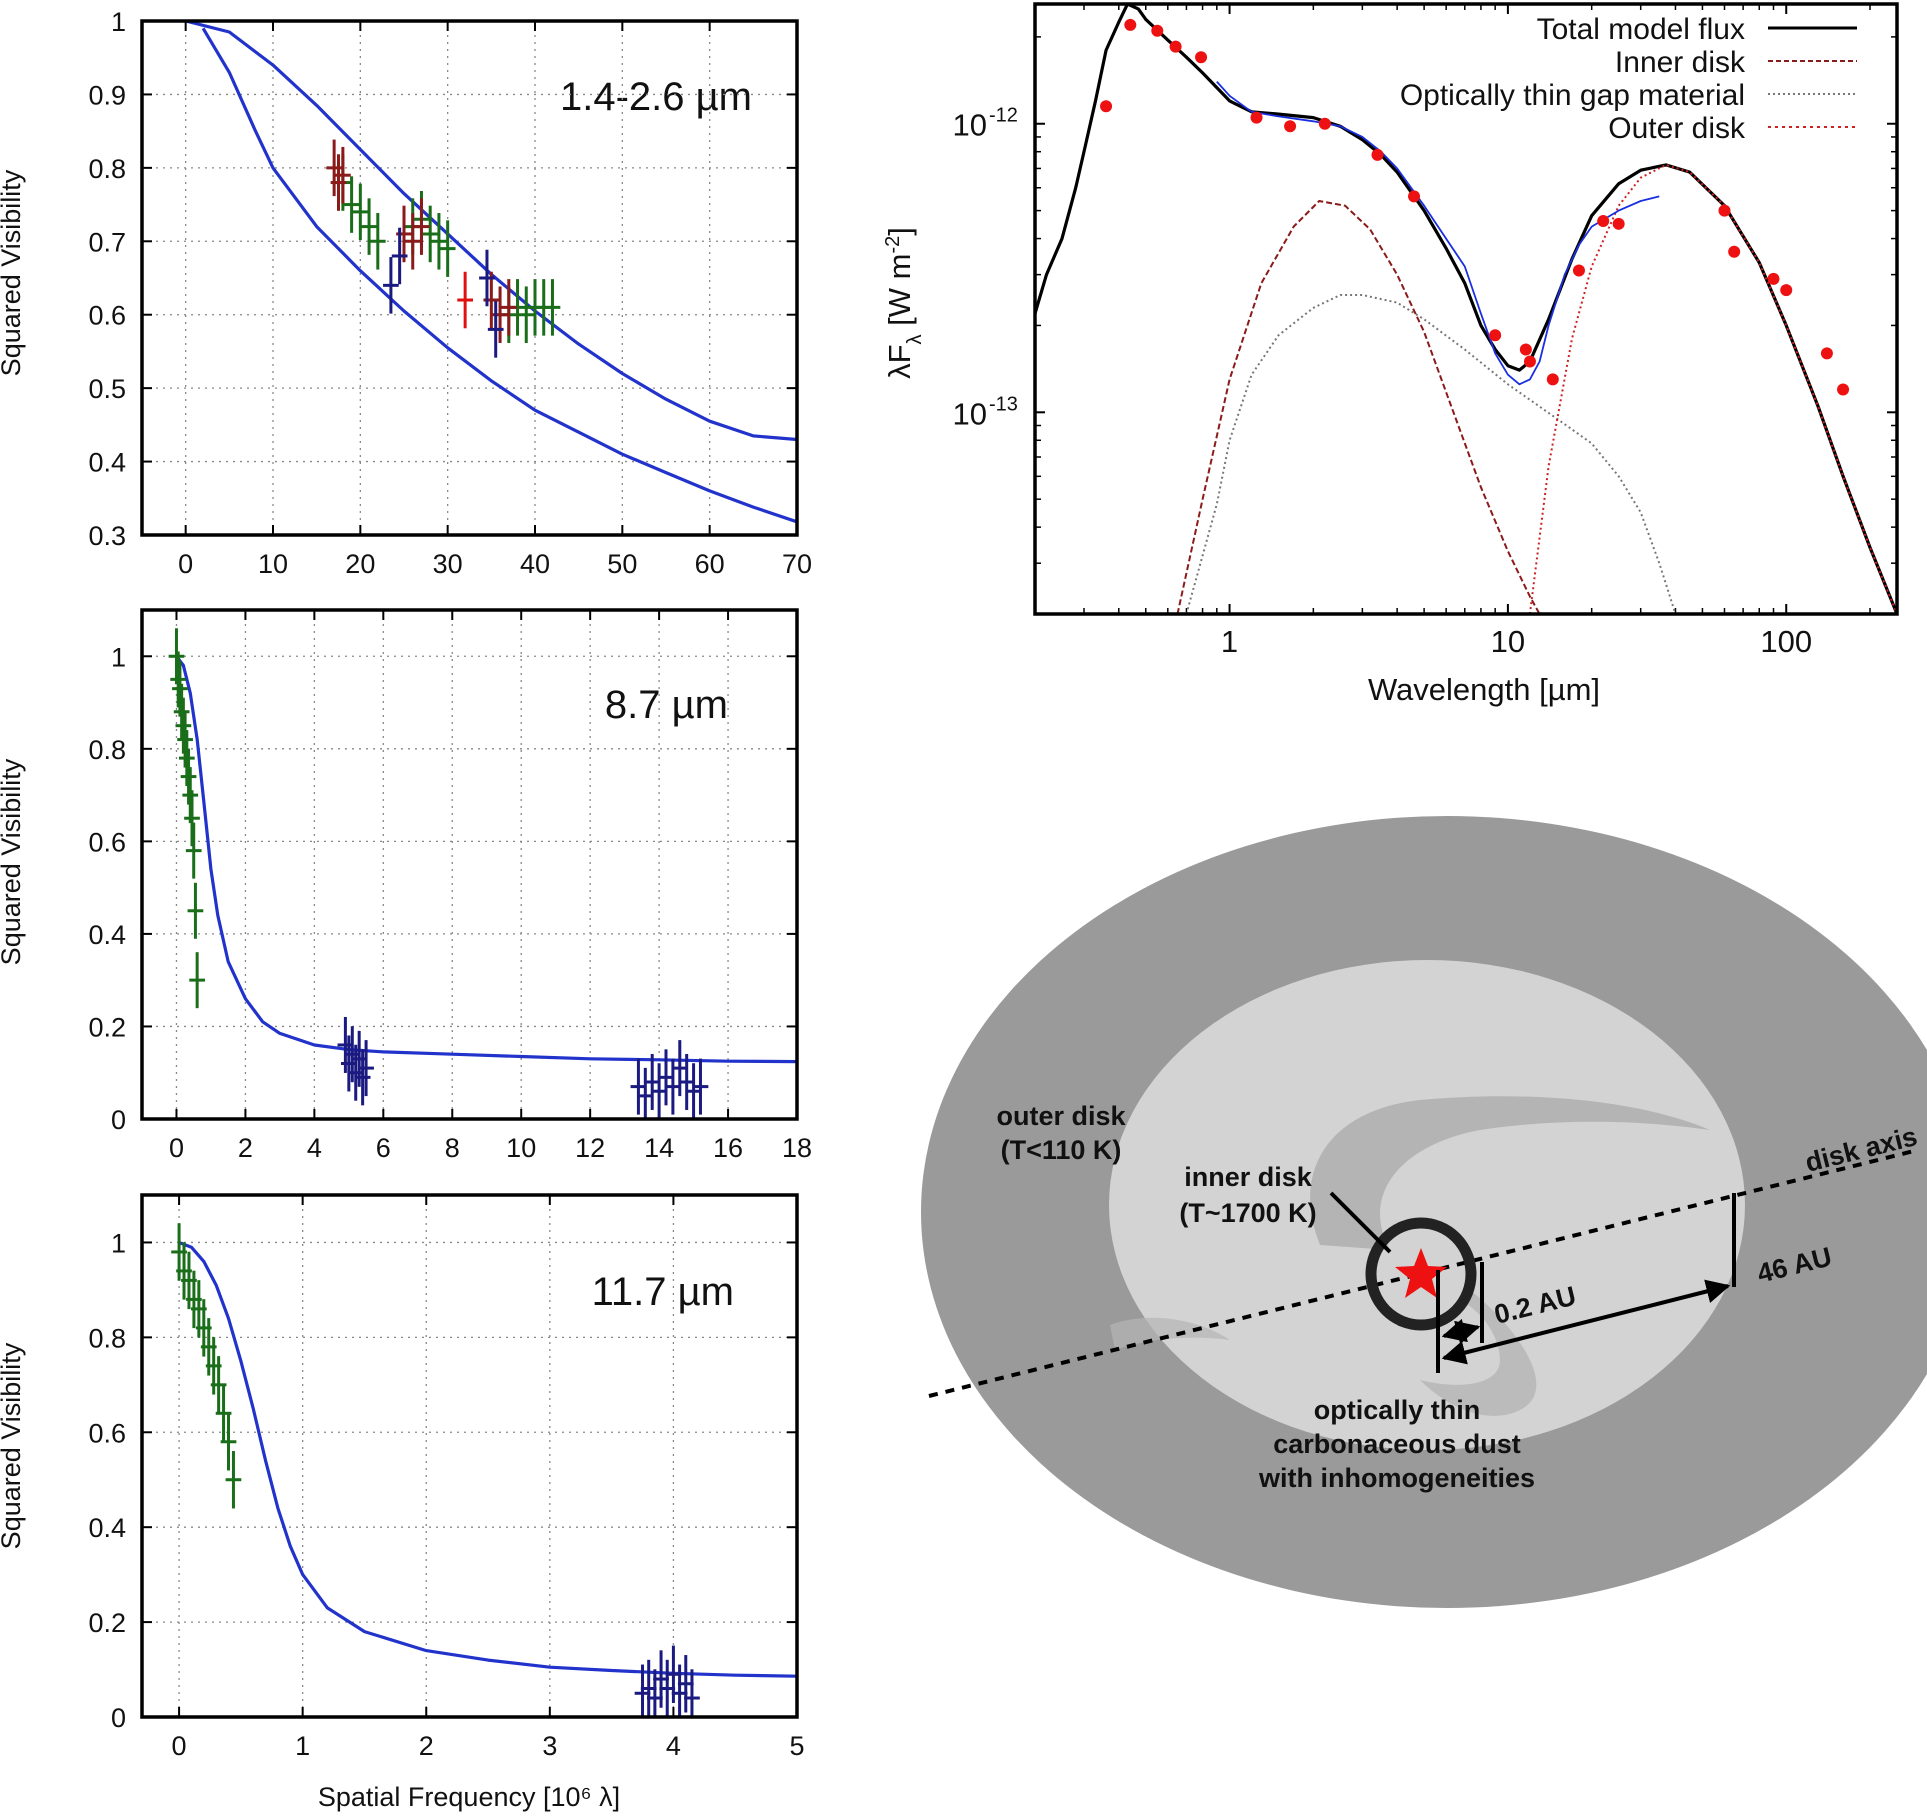 This screenshot has width=1927, height=1819. What do you see at coordinates (904, 303) in the screenshot?
I see `sed-ylabel: λFλ [W m-2]` at bounding box center [904, 303].